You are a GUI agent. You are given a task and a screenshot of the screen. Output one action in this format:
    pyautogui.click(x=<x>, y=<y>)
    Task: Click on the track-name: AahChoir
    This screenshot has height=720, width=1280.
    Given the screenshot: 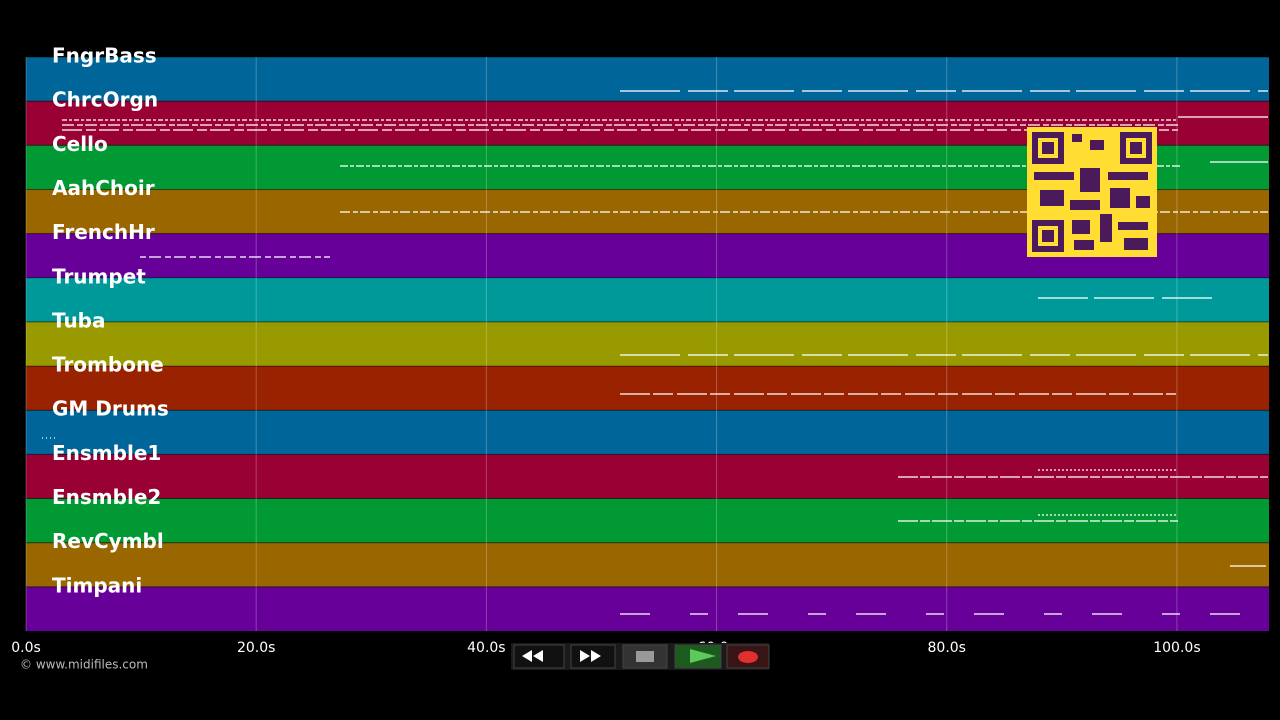 What is the action you would take?
    pyautogui.click(x=103, y=188)
    